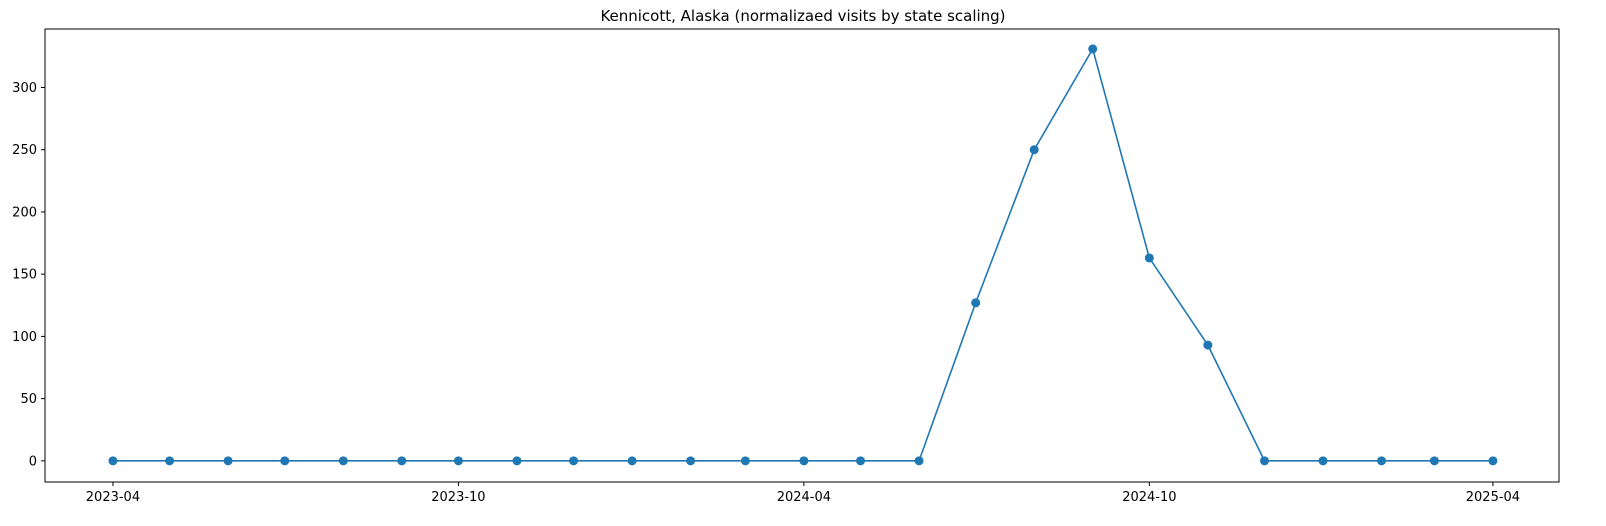 This screenshot has width=1606, height=526. I want to click on y-tick-label: 300, so click(24, 88).